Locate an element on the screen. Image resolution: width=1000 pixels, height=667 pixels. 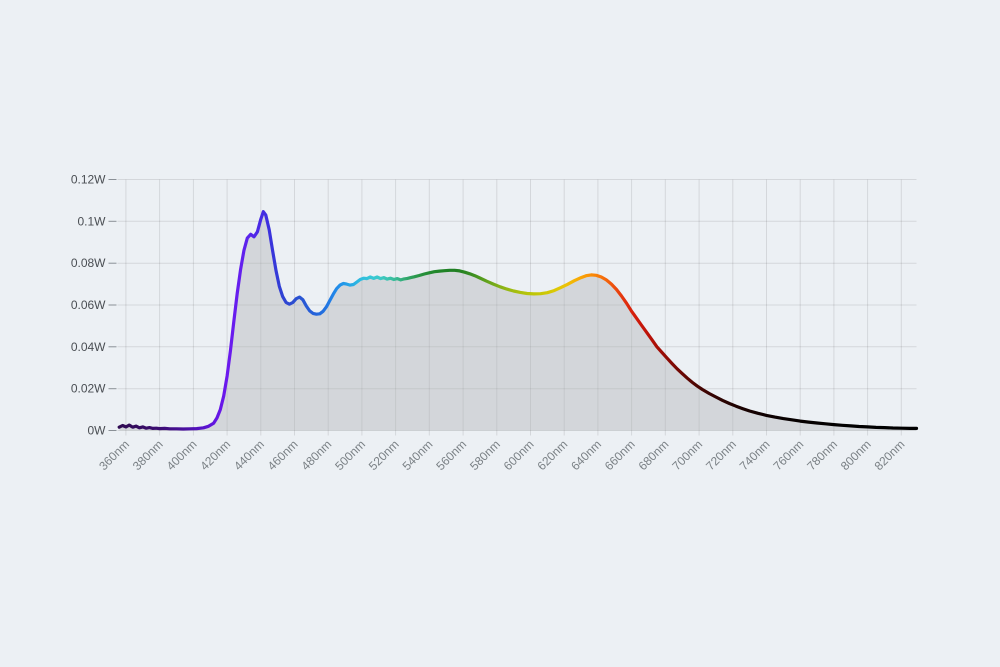
x-tick-label: 600nm is located at coordinates (519, 455).